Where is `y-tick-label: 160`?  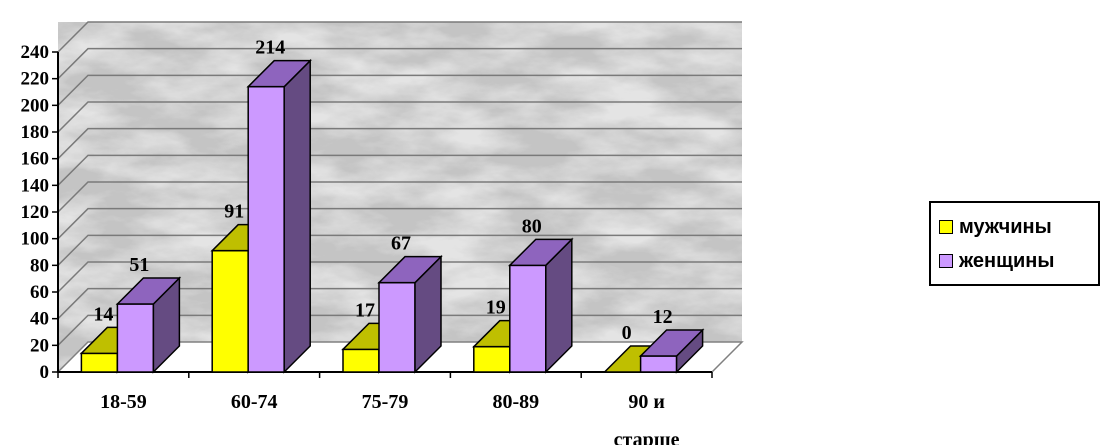
y-tick-label: 160 is located at coordinates (35, 159).